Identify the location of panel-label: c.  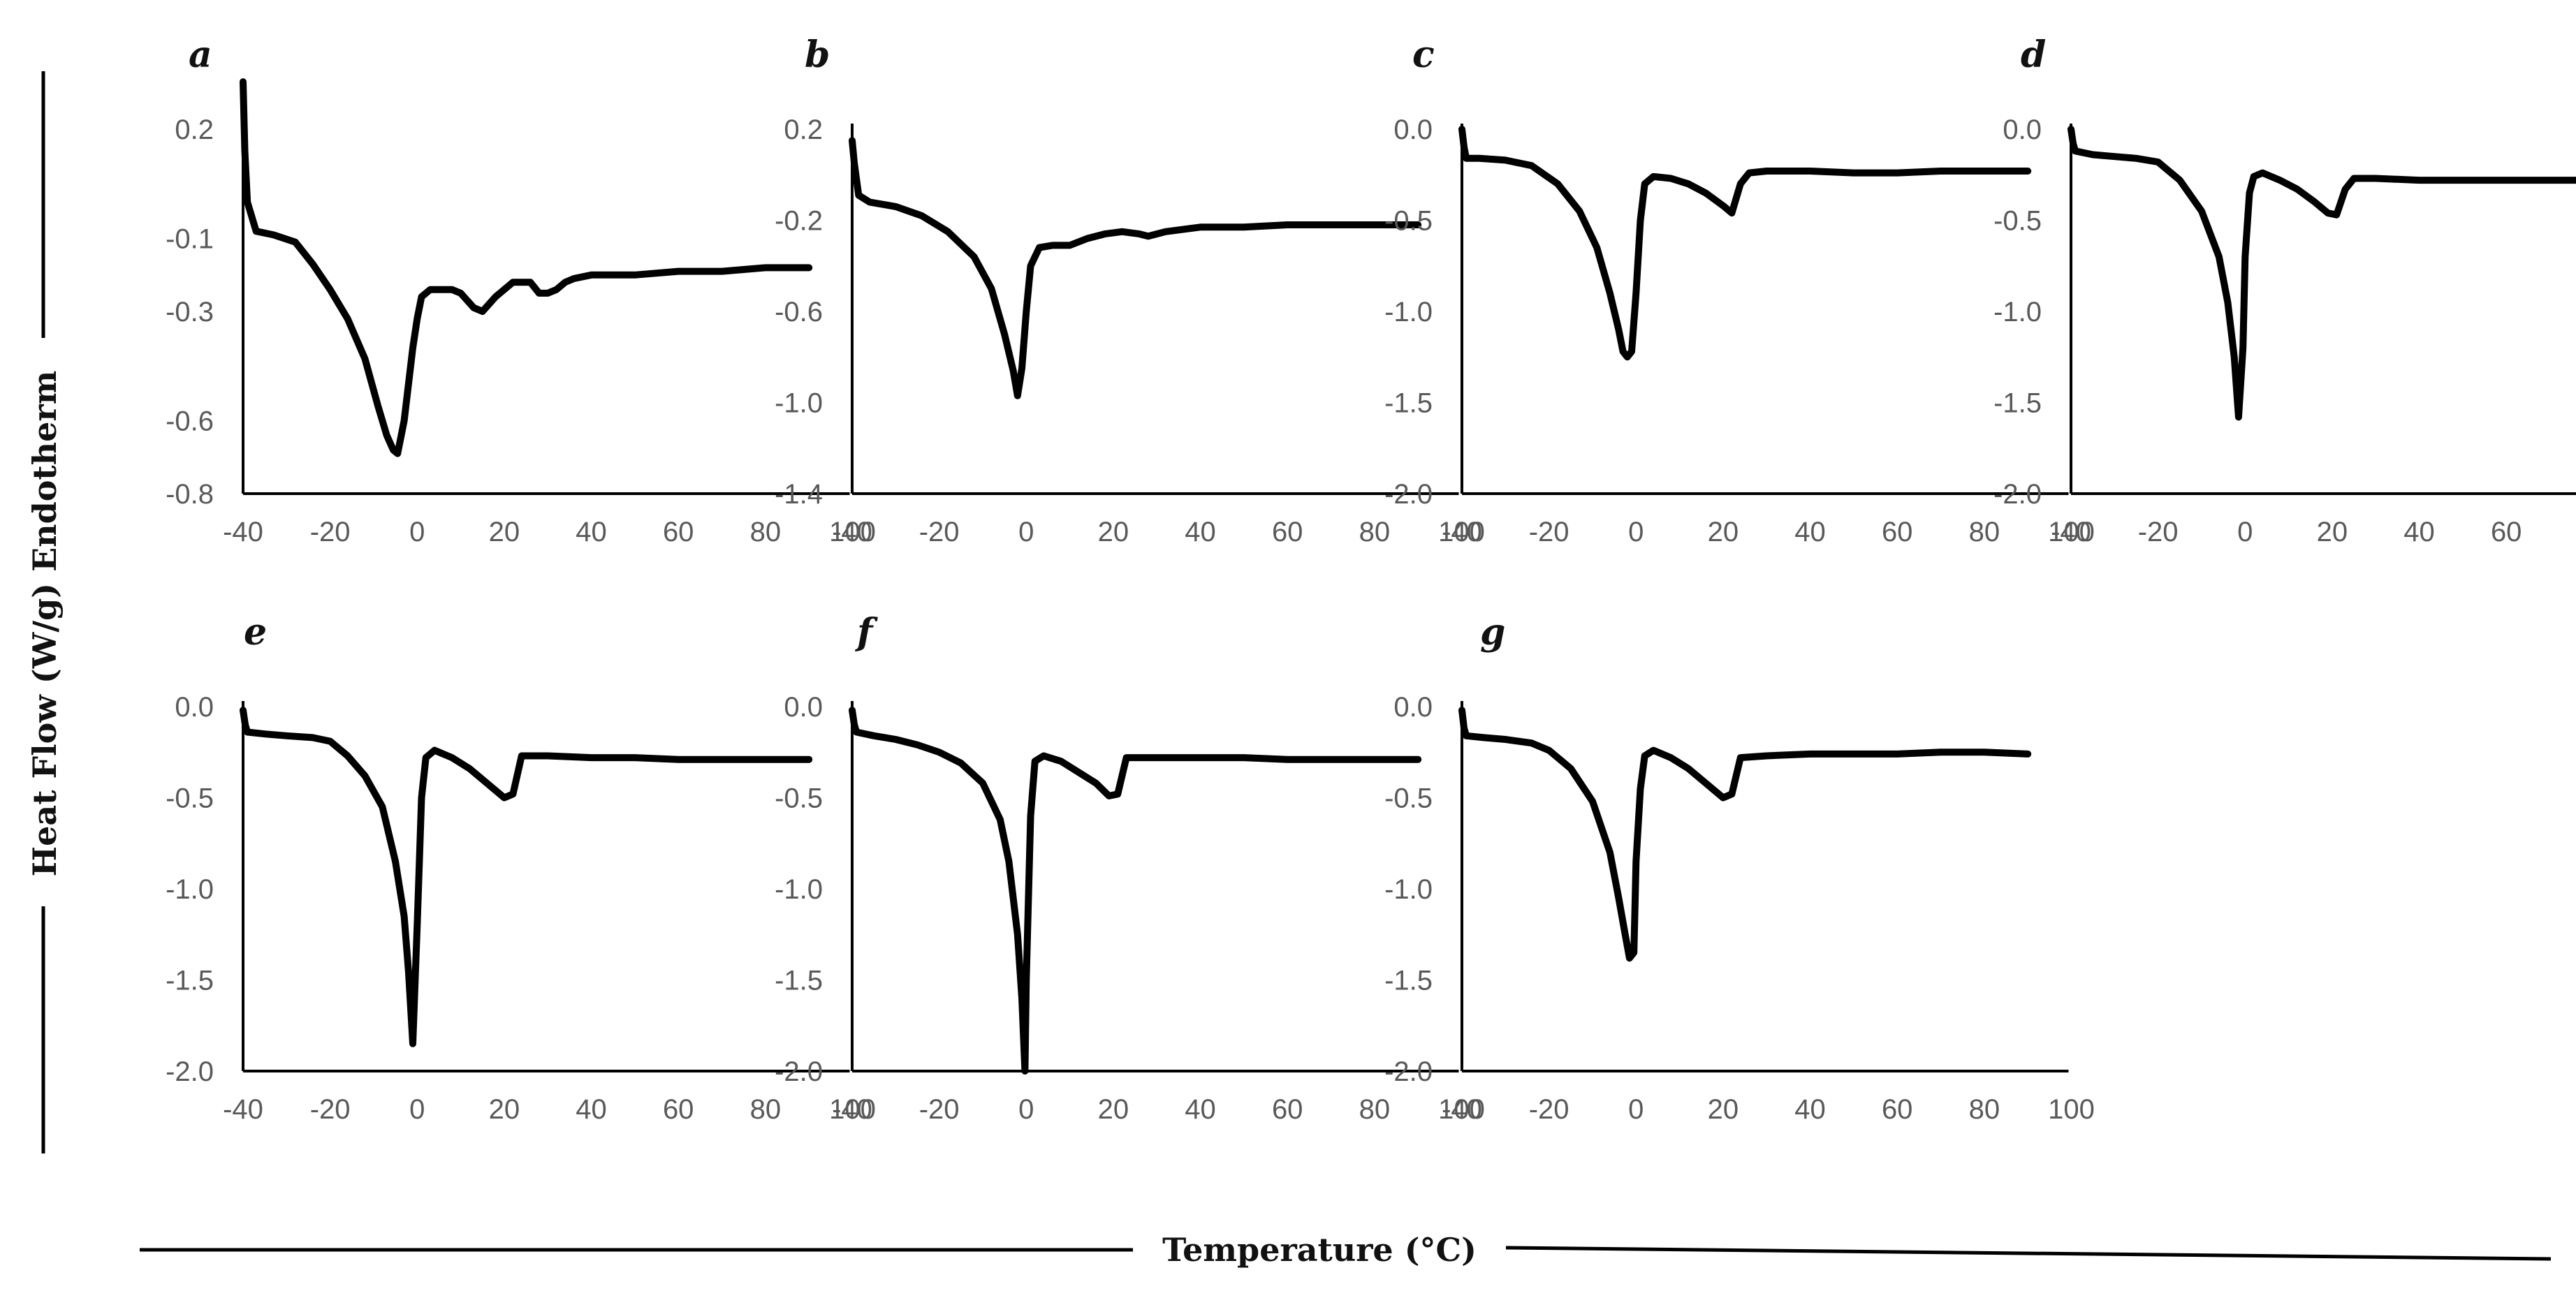
(1423, 55).